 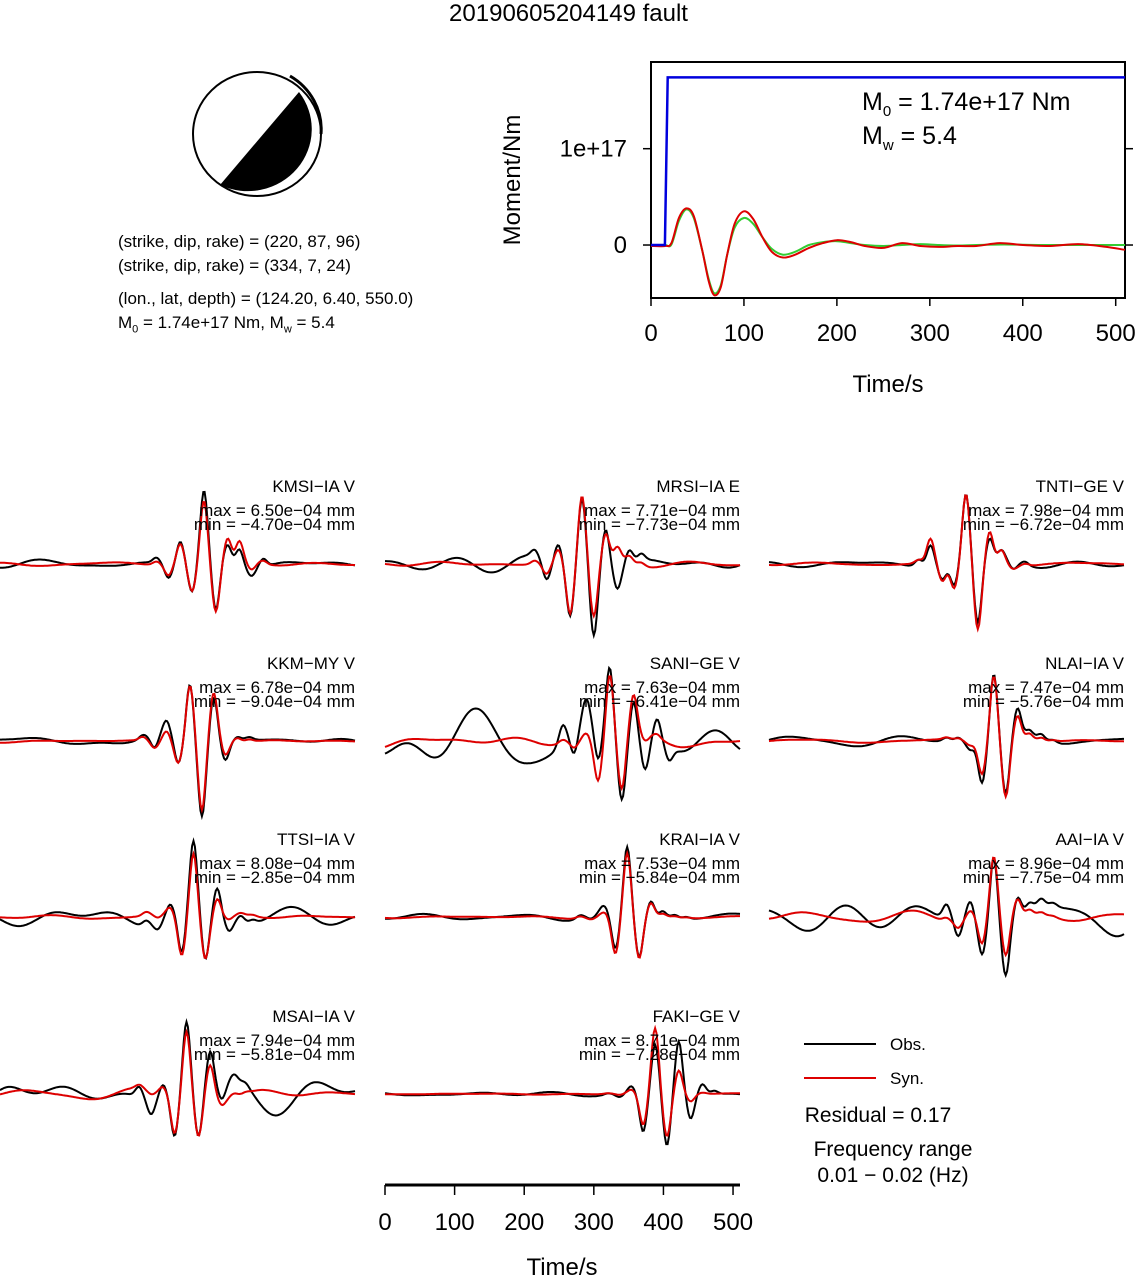 I want to click on mechanism-line-2: (strike, dip, rake) = (334, 7, 24), so click(x=234, y=265).